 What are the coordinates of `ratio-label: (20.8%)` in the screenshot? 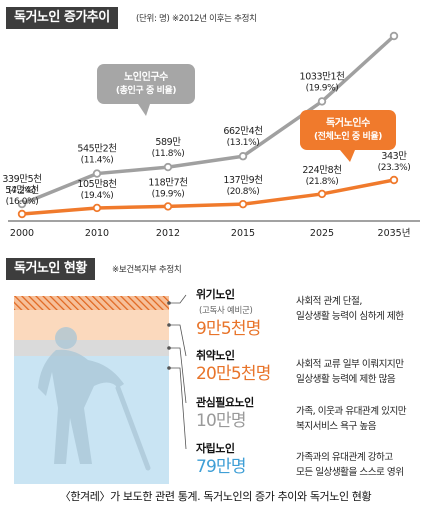 It's located at (243, 192).